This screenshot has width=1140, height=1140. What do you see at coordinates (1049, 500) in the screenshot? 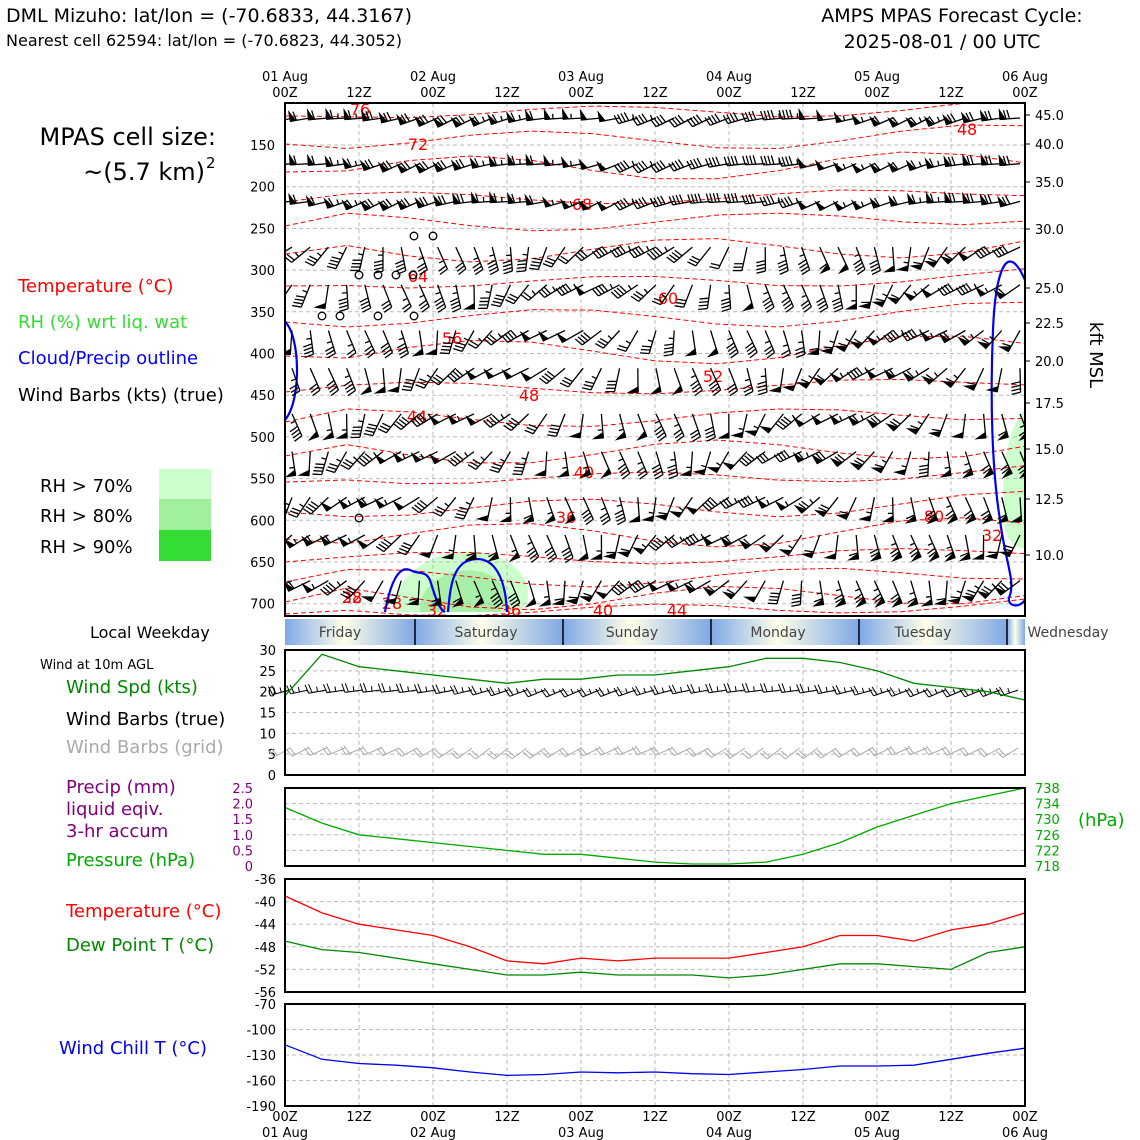
I see `y-right-tick-label: 12.5` at bounding box center [1049, 500].